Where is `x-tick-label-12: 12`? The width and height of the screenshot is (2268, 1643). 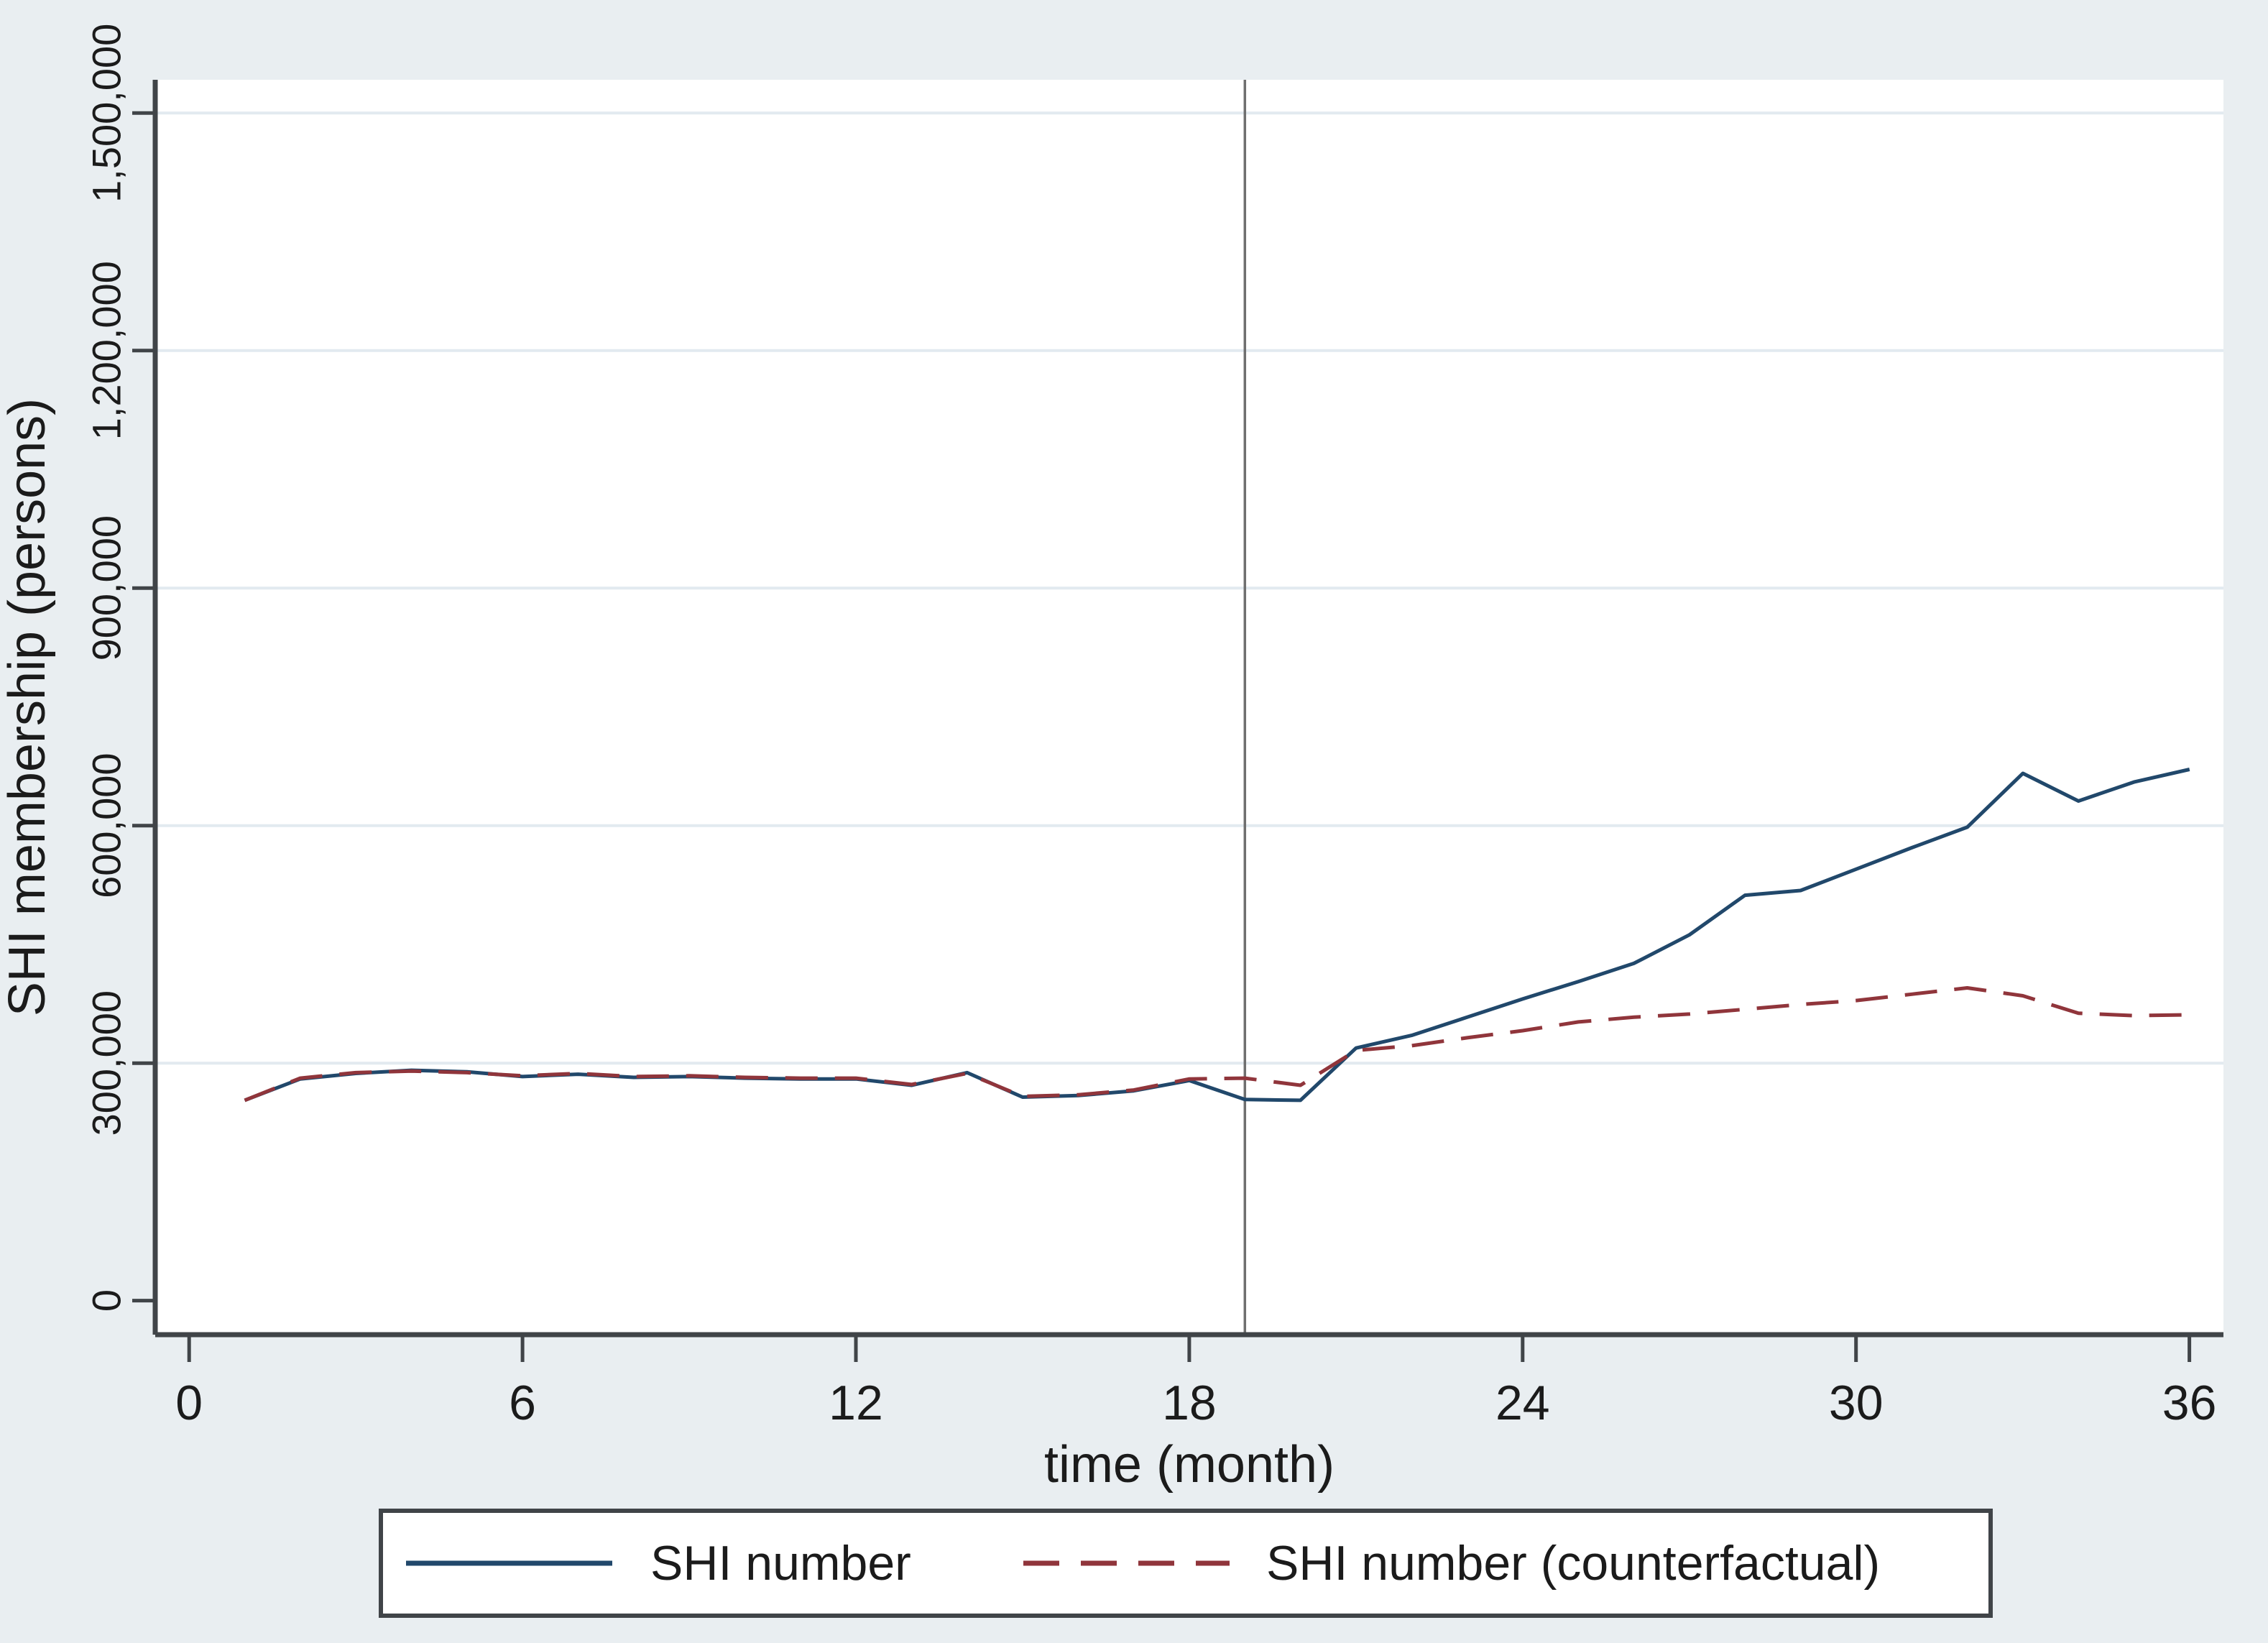
x-tick-label-12: 12 is located at coordinates (856, 1403).